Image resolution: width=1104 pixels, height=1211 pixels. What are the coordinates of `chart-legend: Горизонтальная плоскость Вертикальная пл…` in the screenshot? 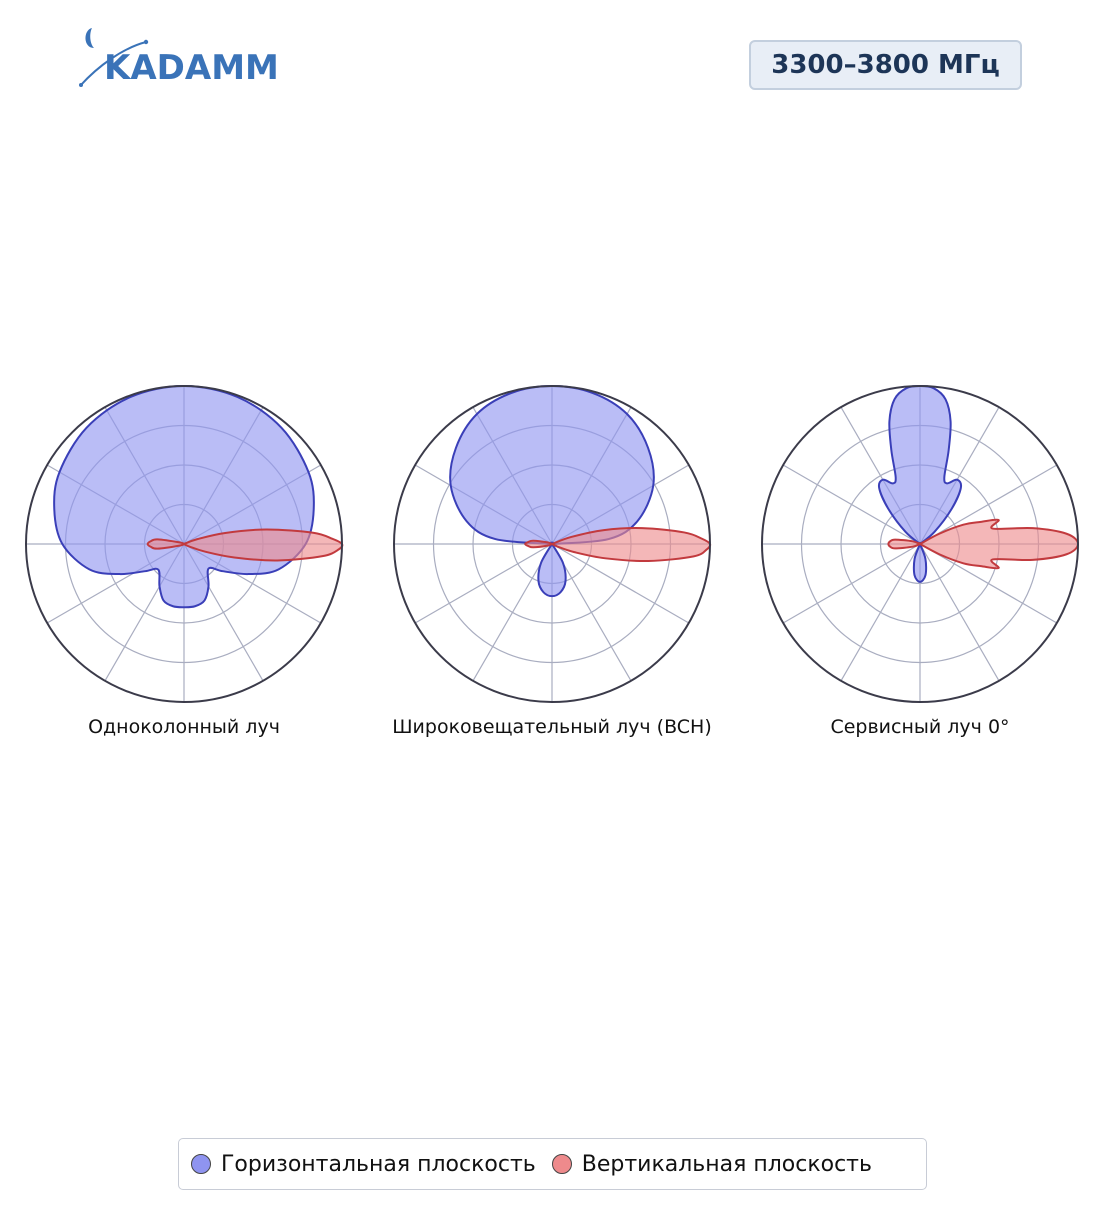 It's located at (552, 1164).